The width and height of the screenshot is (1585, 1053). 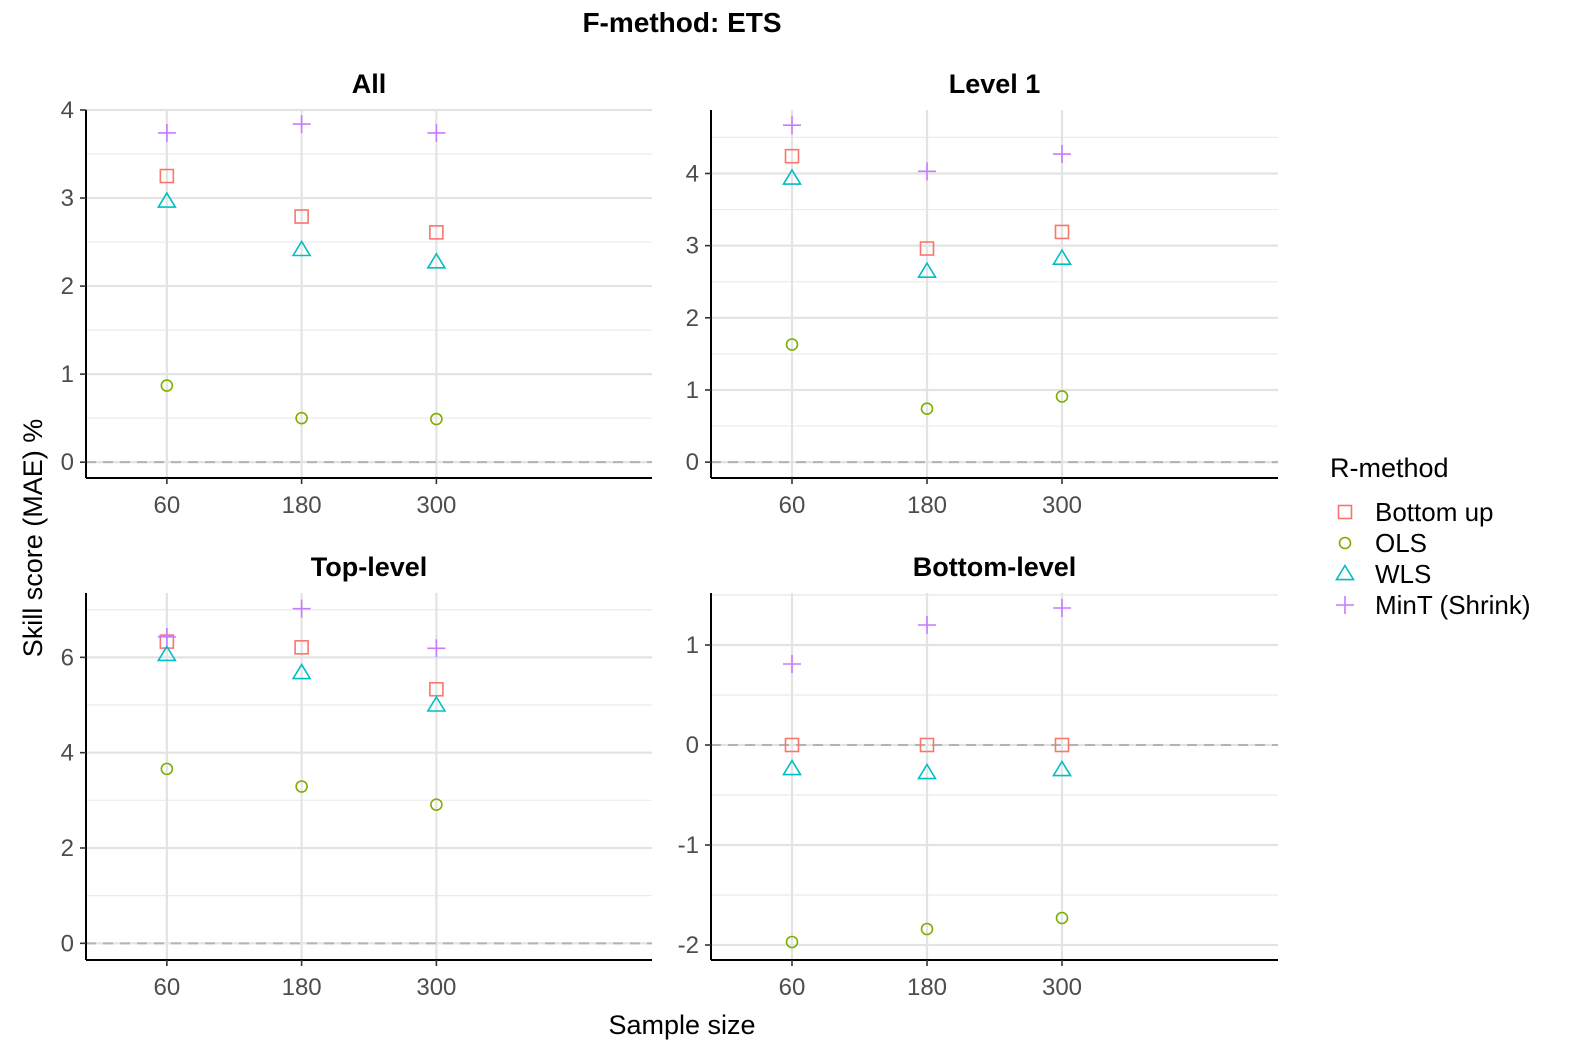 What do you see at coordinates (33, 538) in the screenshot?
I see `y-axis-label: Skill score (MAE) %` at bounding box center [33, 538].